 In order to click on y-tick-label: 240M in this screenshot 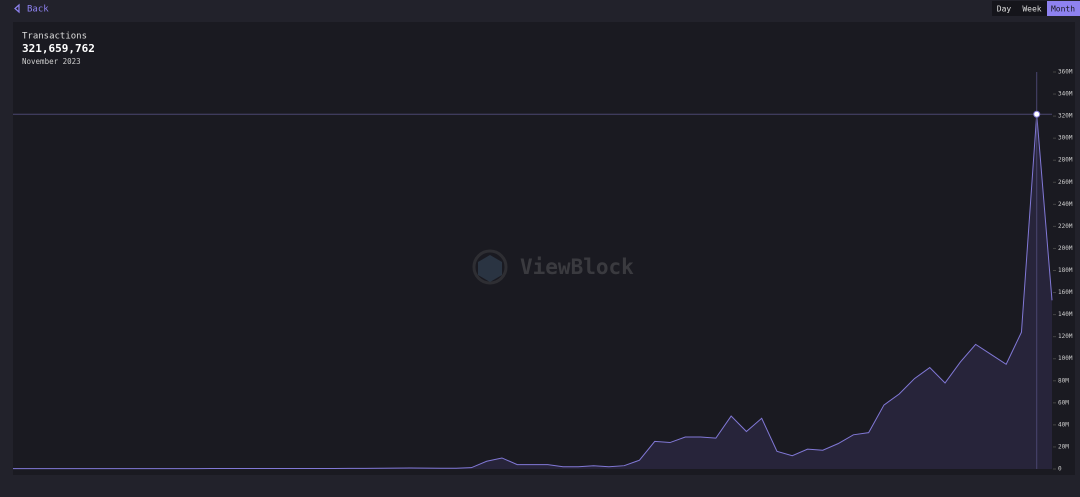, I will do `click(1065, 204)`.